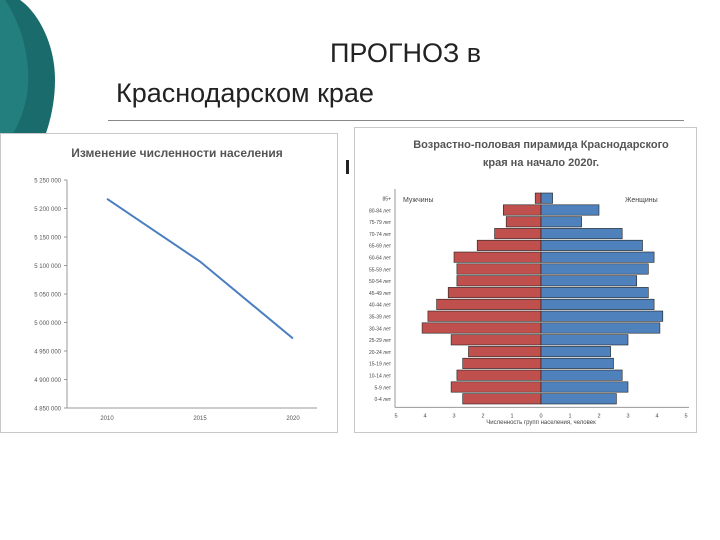  Describe the element at coordinates (540, 416) in the screenshot. I see `pyramid-x-tick-label: 0` at that location.